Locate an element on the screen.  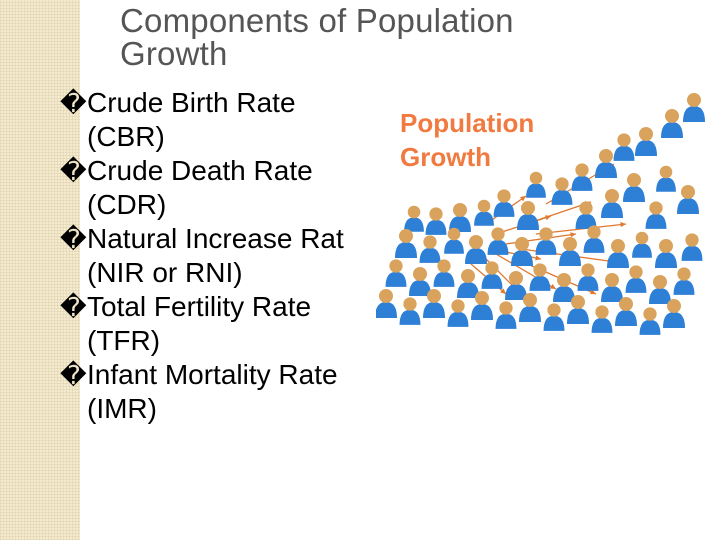
decorative-side-strip is located at coordinates (40, 270).